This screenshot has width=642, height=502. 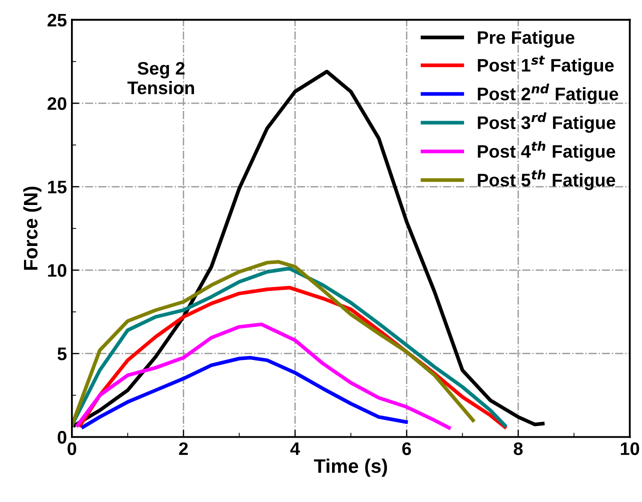 I want to click on y-tick-label: 10, so click(x=57, y=270).